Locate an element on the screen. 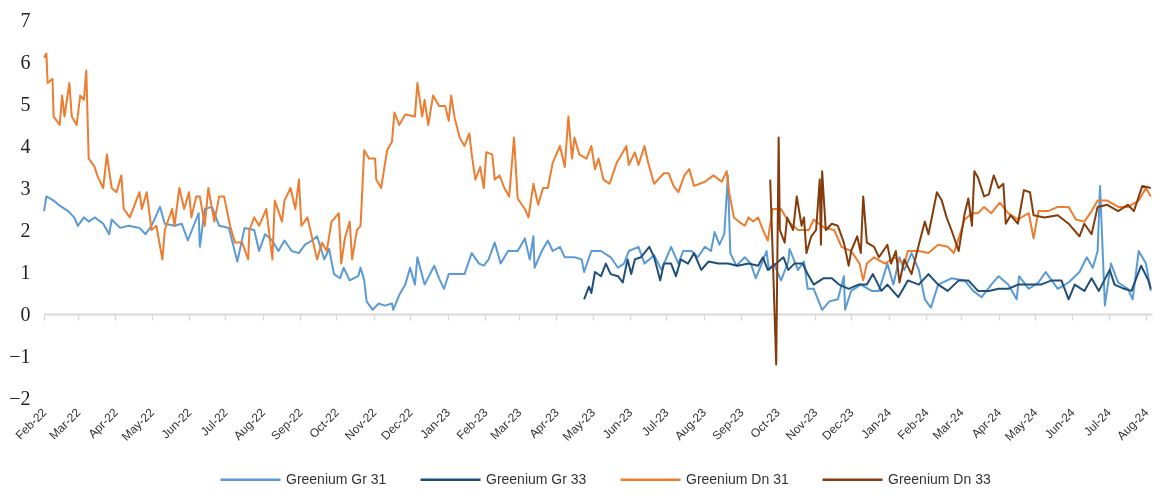  legend-label: Greenium Gr 33 is located at coordinates (536, 478).